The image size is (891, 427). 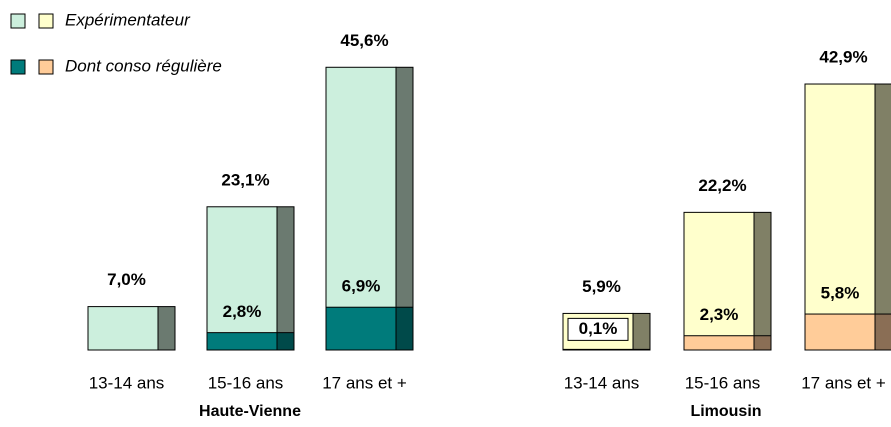 I want to click on value-label: 7,0%, so click(x=126, y=279).